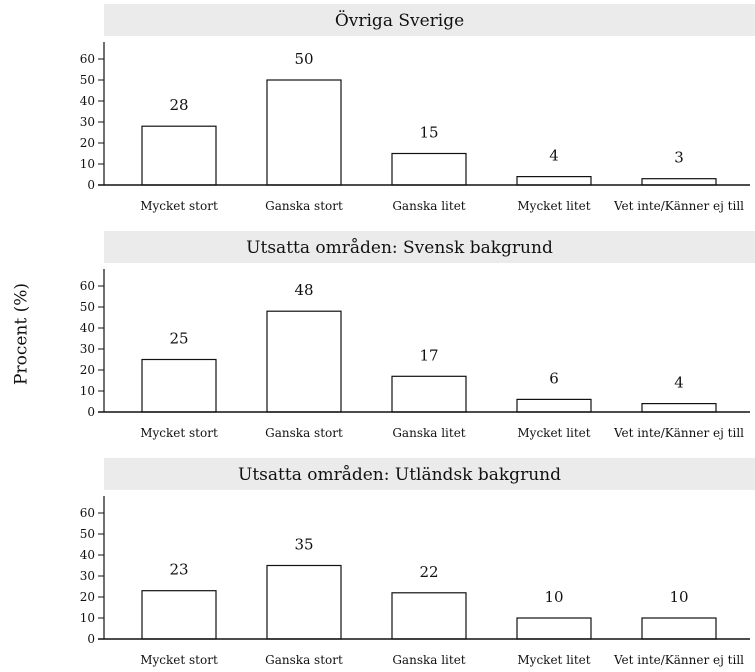 The width and height of the screenshot is (755, 672). I want to click on bar-value-label: 3, so click(679, 158).